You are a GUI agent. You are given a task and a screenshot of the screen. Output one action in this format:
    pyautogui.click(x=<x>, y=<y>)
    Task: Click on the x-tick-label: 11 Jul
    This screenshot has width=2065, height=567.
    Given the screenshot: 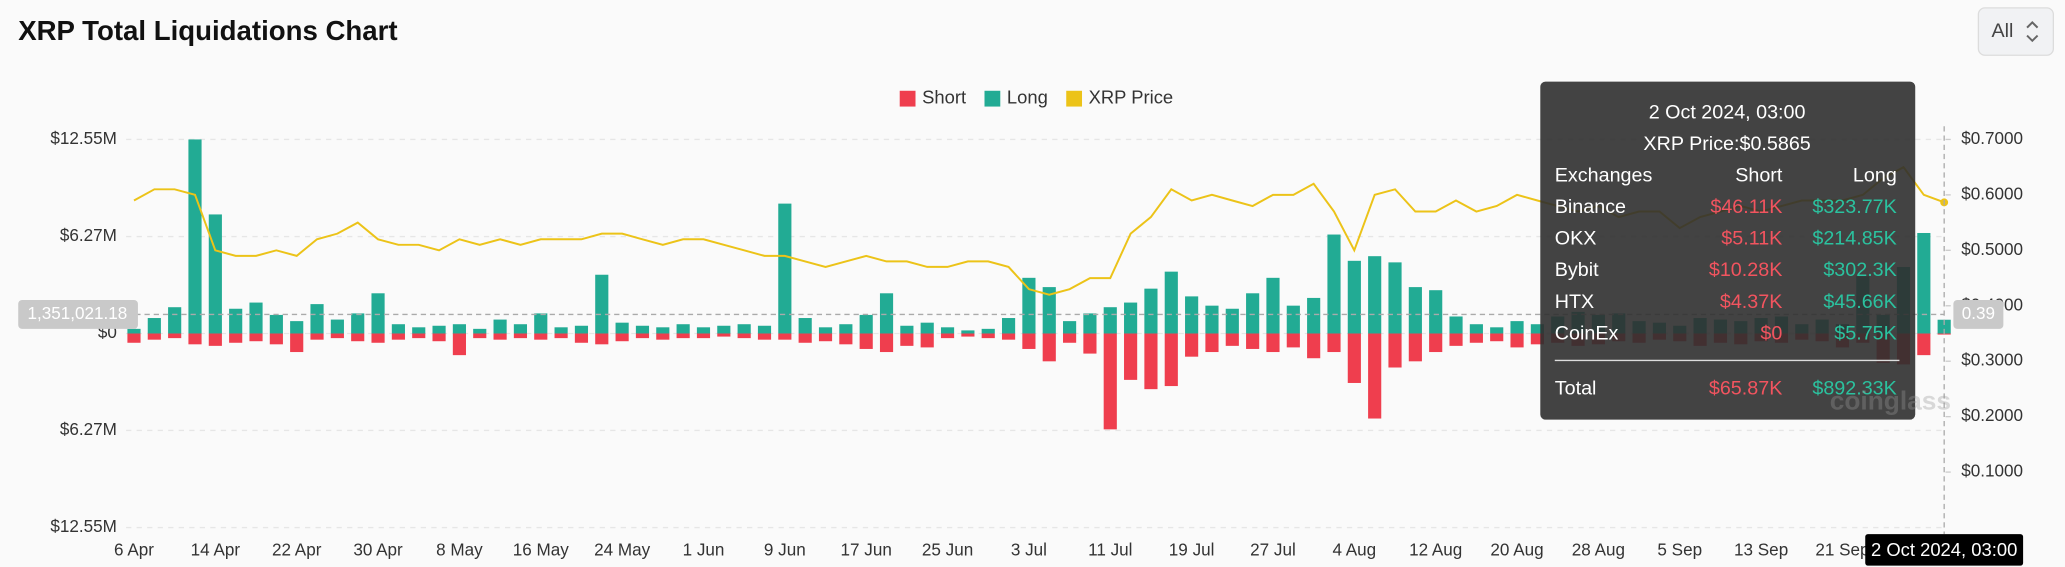 What is the action you would take?
    pyautogui.click(x=1110, y=550)
    